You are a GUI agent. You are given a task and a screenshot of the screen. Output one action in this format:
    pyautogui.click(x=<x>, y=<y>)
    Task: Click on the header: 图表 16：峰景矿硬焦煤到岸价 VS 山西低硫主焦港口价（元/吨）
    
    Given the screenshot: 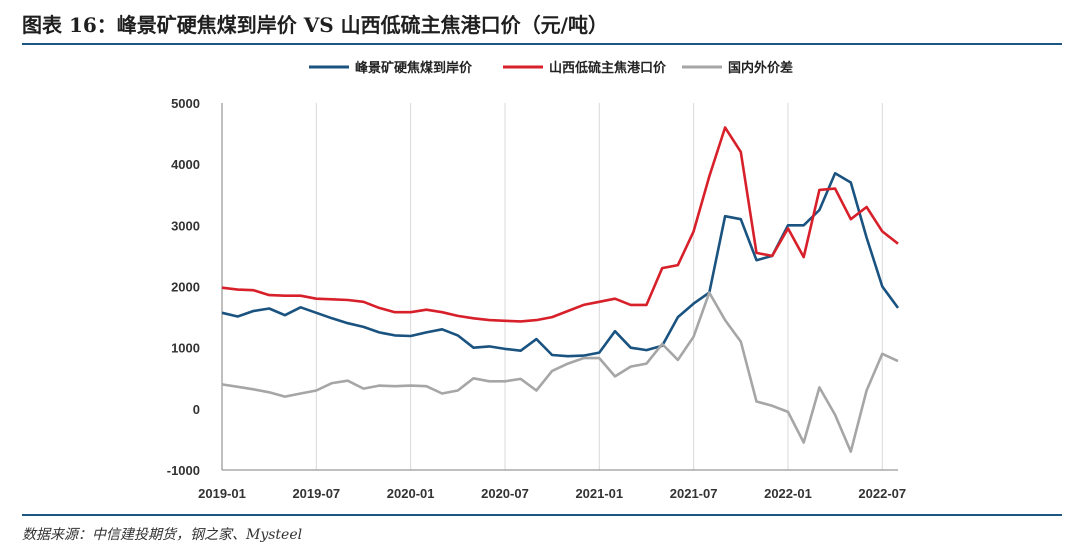 What is the action you would take?
    pyautogui.click(x=542, y=25)
    